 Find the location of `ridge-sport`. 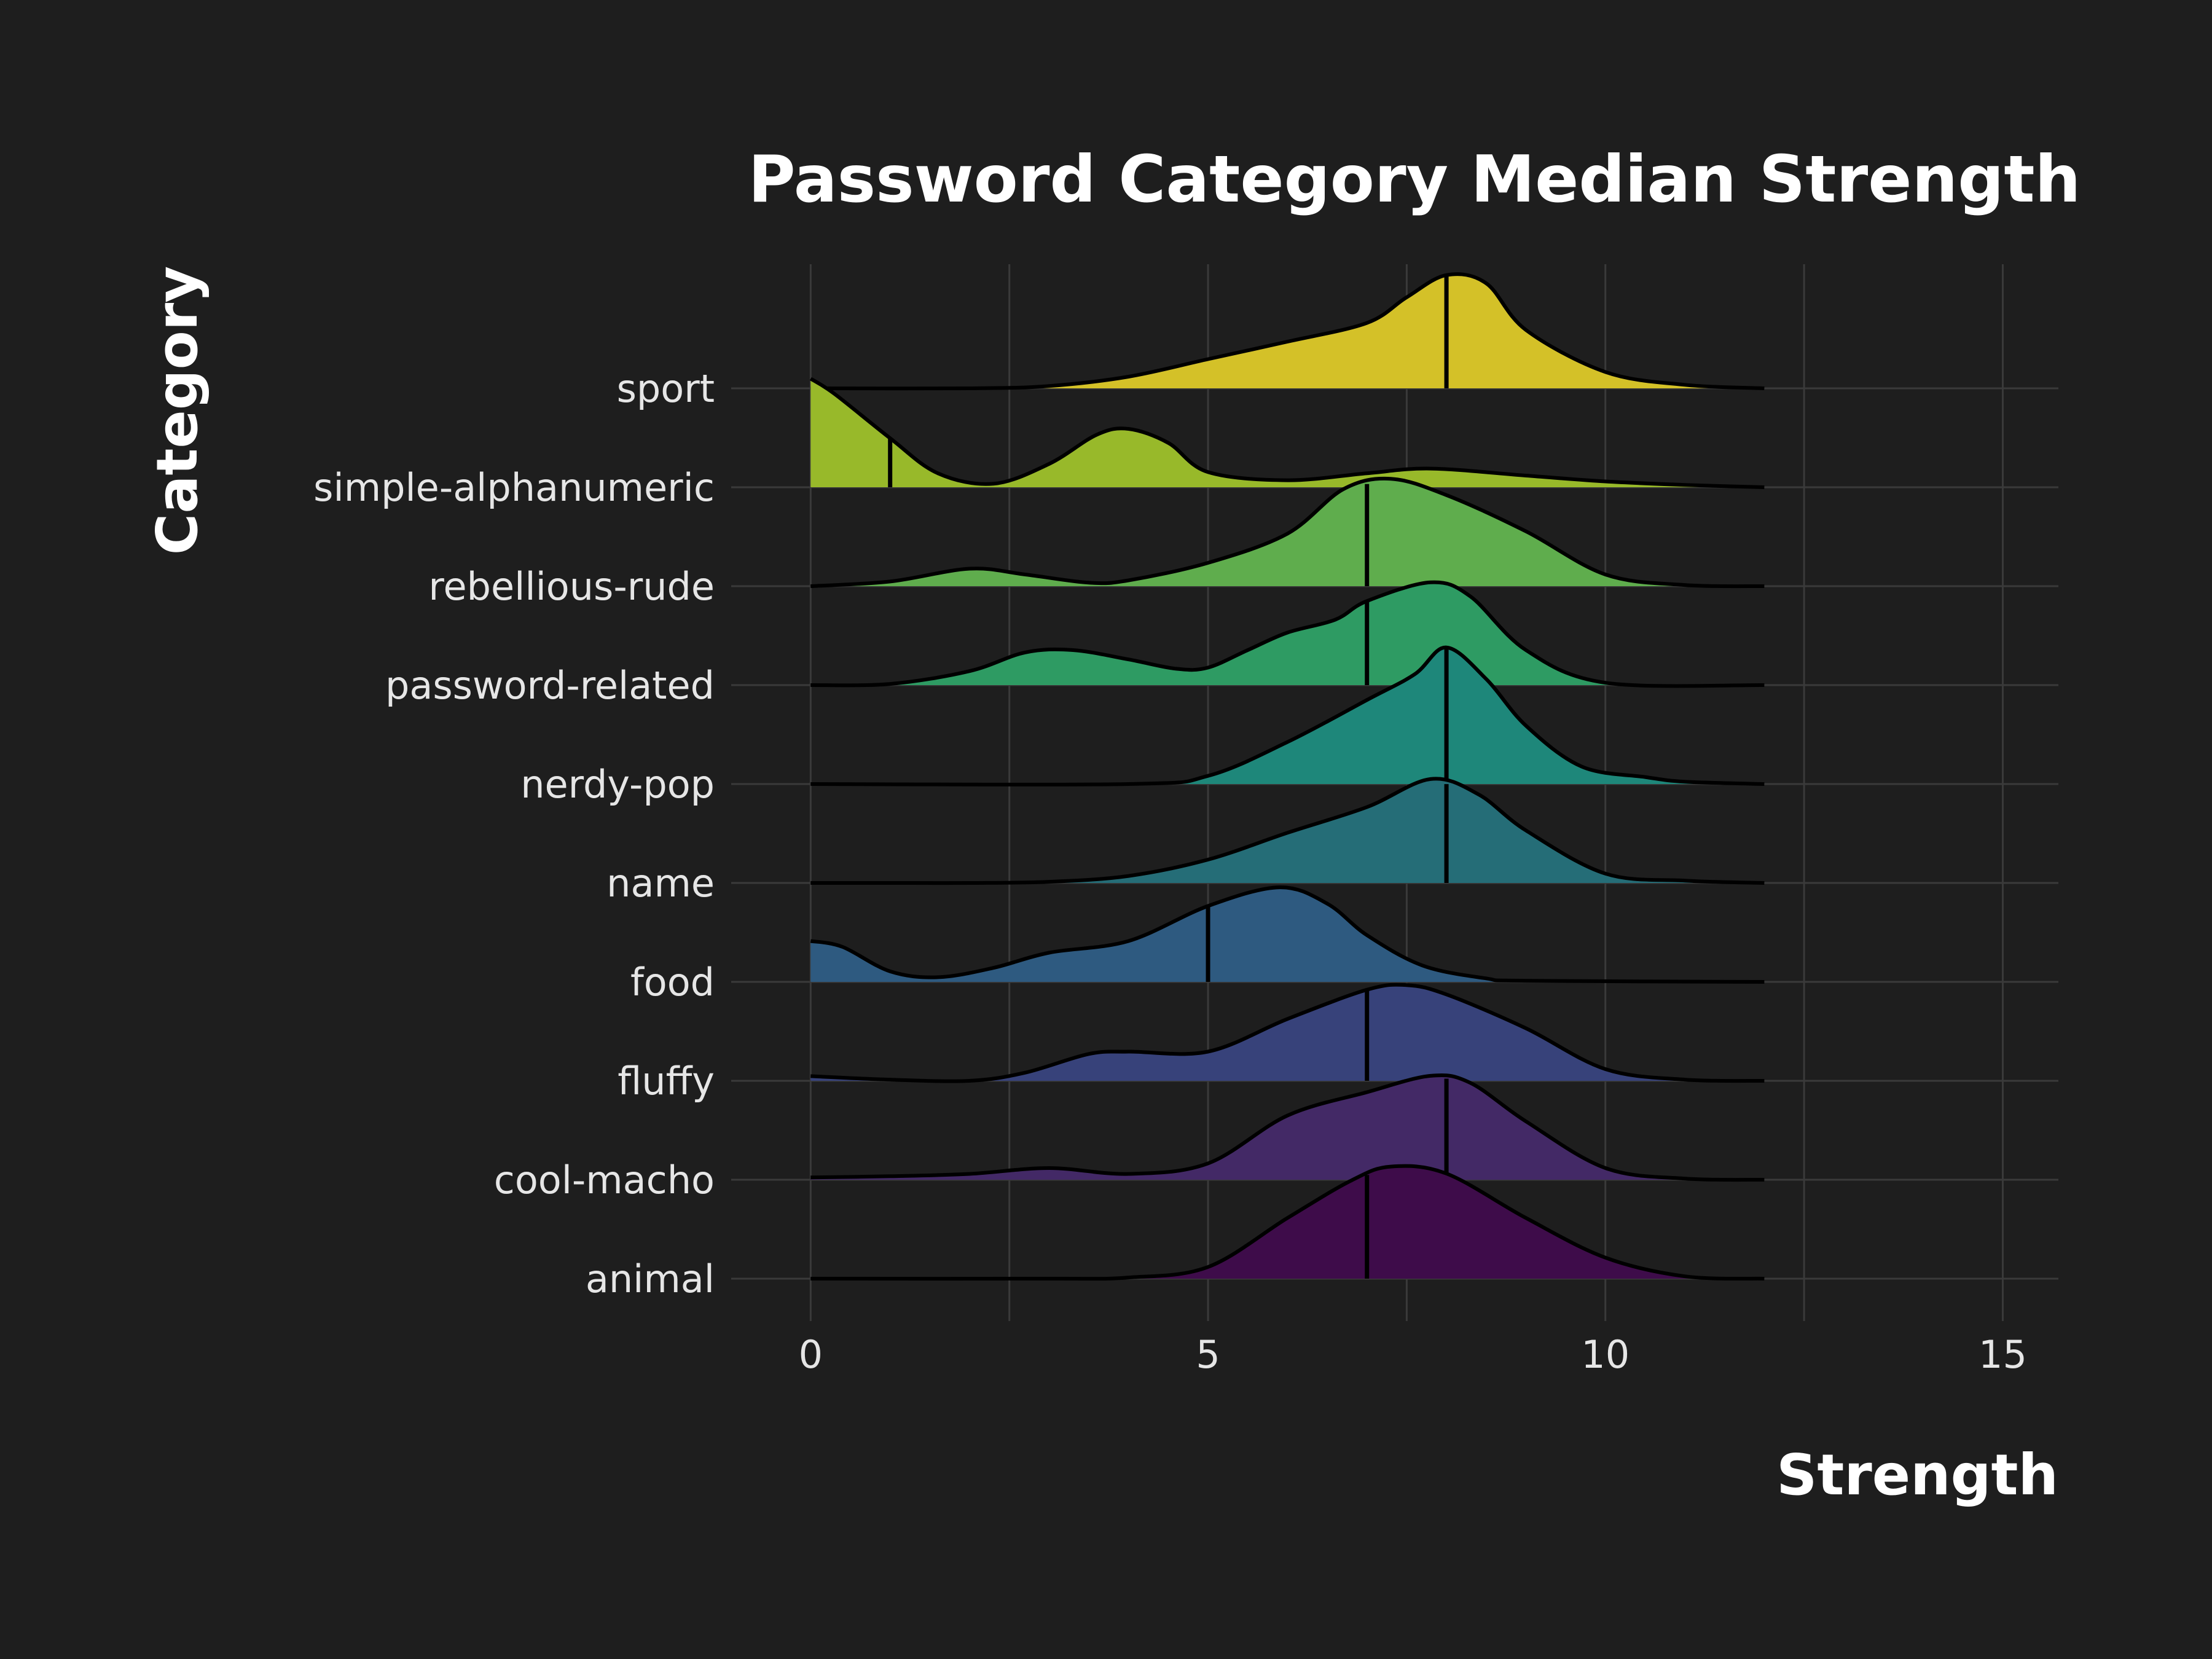

ridge-sport is located at coordinates (1287, 331).